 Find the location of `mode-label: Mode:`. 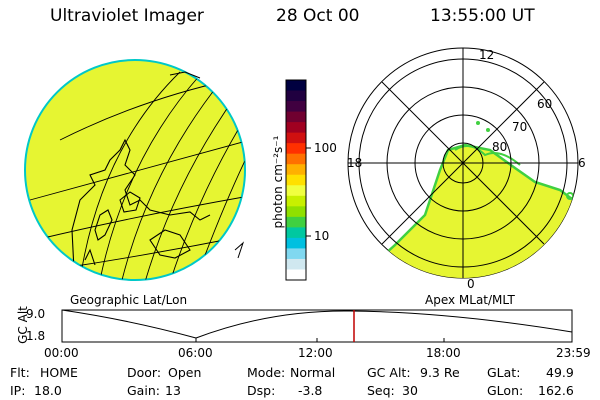

mode-label: Mode: is located at coordinates (266, 372).